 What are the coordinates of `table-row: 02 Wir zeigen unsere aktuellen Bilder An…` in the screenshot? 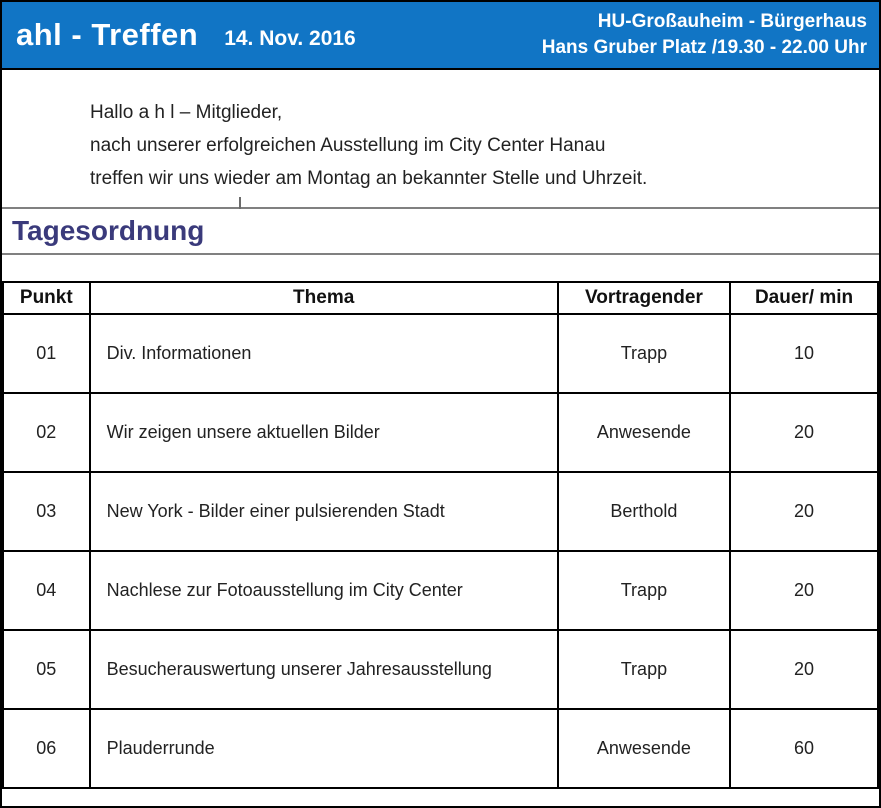 It's located at (440, 432).